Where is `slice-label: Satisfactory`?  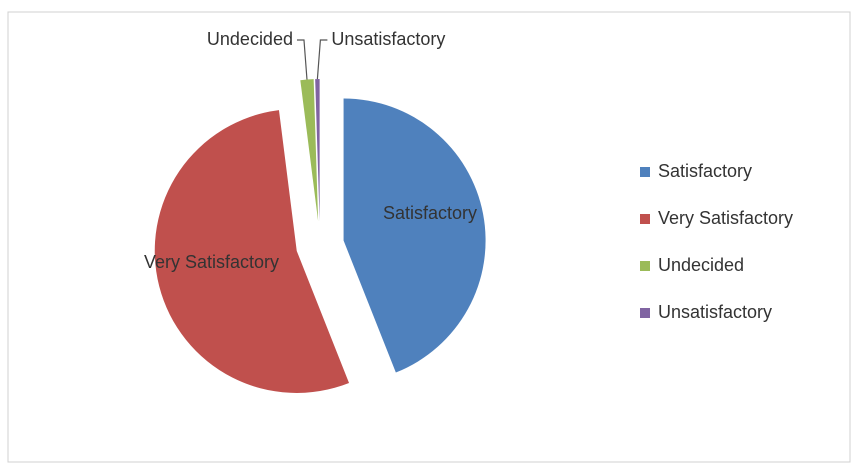
slice-label: Satisfactory is located at coordinates (430, 213).